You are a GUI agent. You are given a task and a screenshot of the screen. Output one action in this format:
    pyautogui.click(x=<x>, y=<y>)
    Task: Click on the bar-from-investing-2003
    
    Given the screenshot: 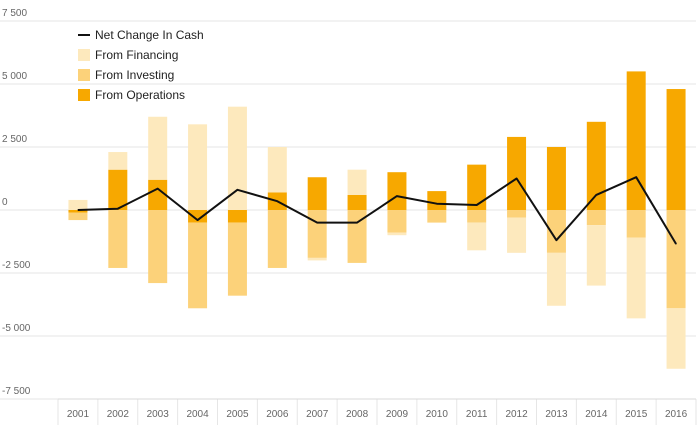 What is the action you would take?
    pyautogui.click(x=158, y=247)
    